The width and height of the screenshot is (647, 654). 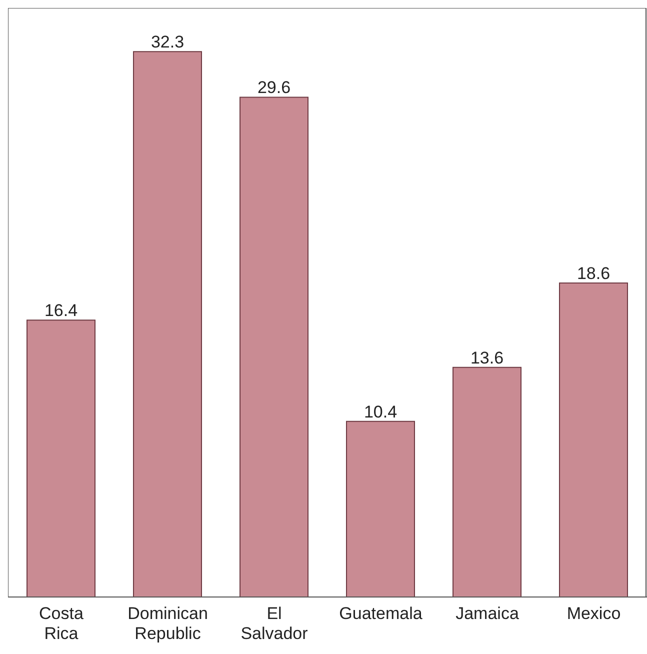 I want to click on x-tick-label: Dominican Republic, so click(x=168, y=623).